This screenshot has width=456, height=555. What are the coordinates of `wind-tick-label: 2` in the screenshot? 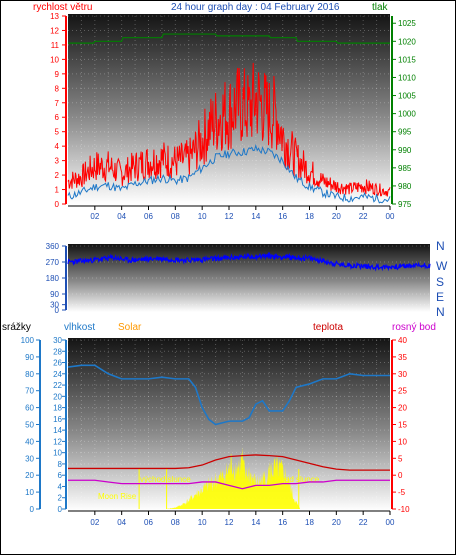 It's located at (57, 175).